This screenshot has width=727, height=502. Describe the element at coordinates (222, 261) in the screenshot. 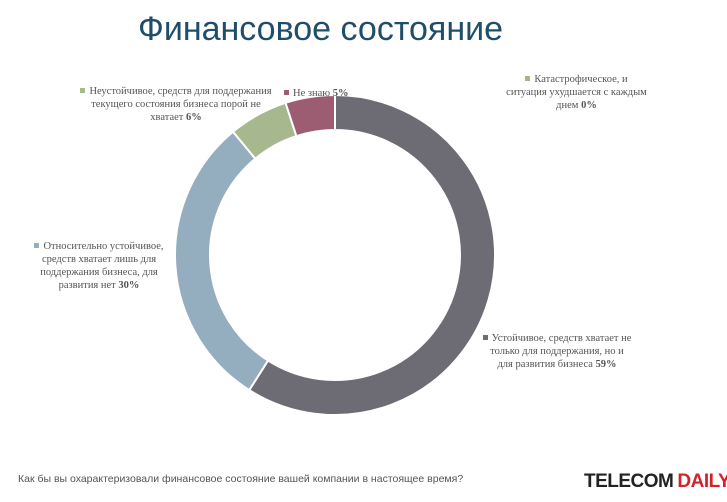

I see `donut-slice-relatively-stable` at that location.